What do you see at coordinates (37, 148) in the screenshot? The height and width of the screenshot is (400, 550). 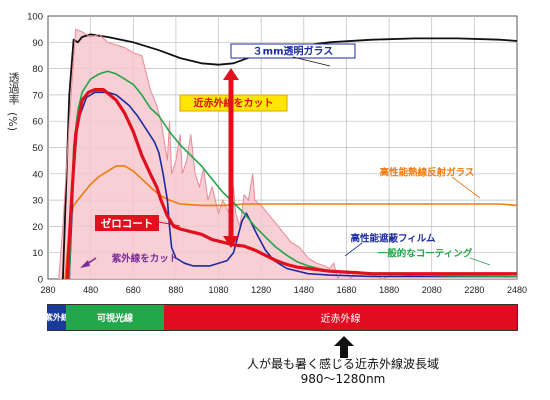 I see `y-tick-label: 50` at bounding box center [37, 148].